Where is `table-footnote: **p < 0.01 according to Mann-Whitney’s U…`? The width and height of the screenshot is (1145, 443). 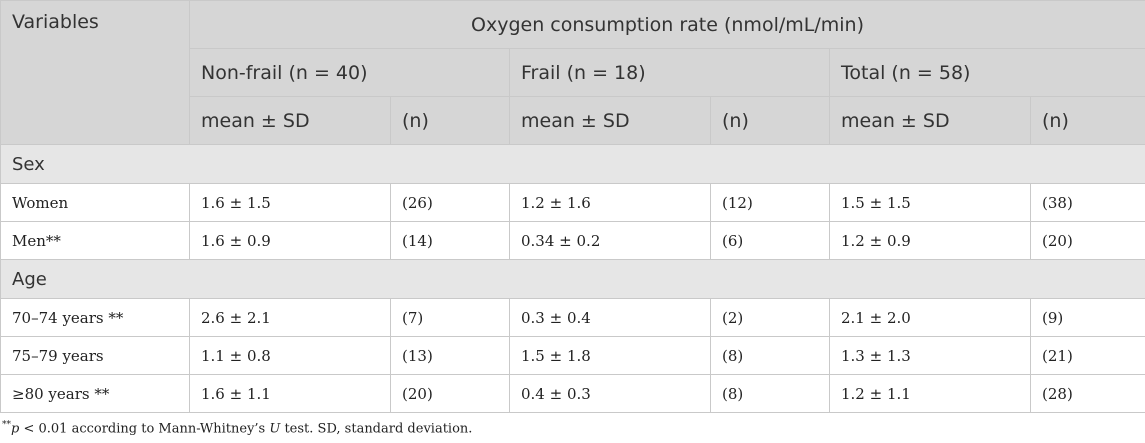
table-footnote: **p < 0.01 according to Mann-Whitney’s U… is located at coordinates (237, 428).